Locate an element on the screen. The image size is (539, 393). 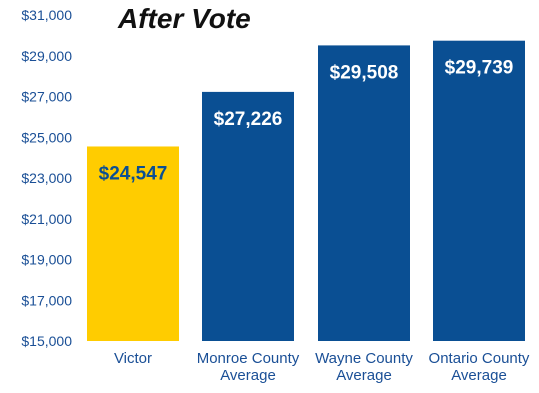
y-tick-label: $27,000 is located at coordinates (46, 97).